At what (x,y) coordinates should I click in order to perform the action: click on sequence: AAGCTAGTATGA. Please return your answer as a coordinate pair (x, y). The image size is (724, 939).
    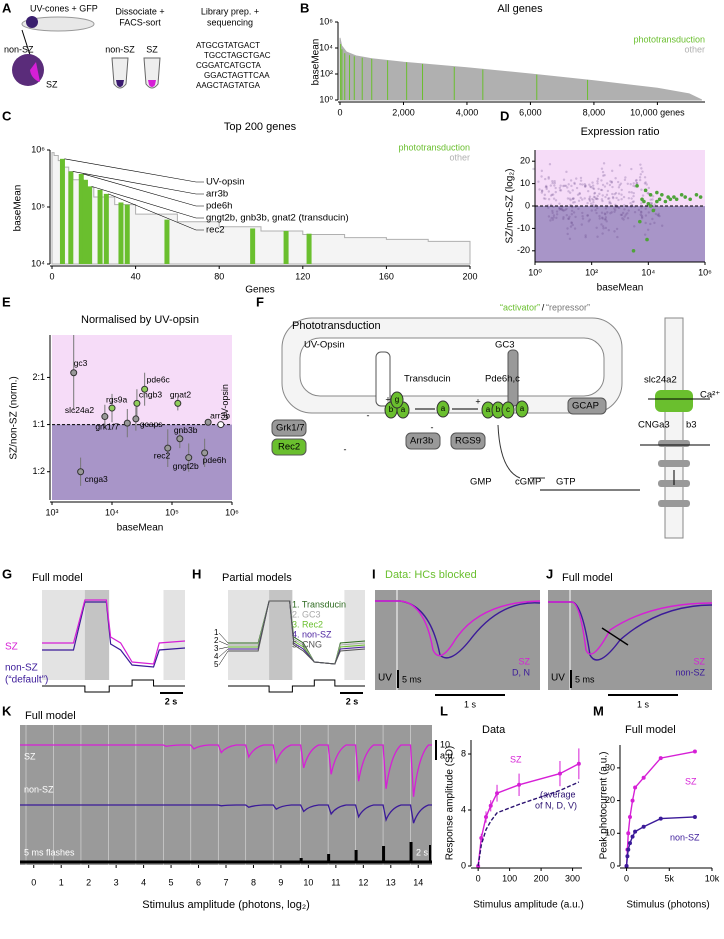
    Looking at the image, I should click on (228, 85).